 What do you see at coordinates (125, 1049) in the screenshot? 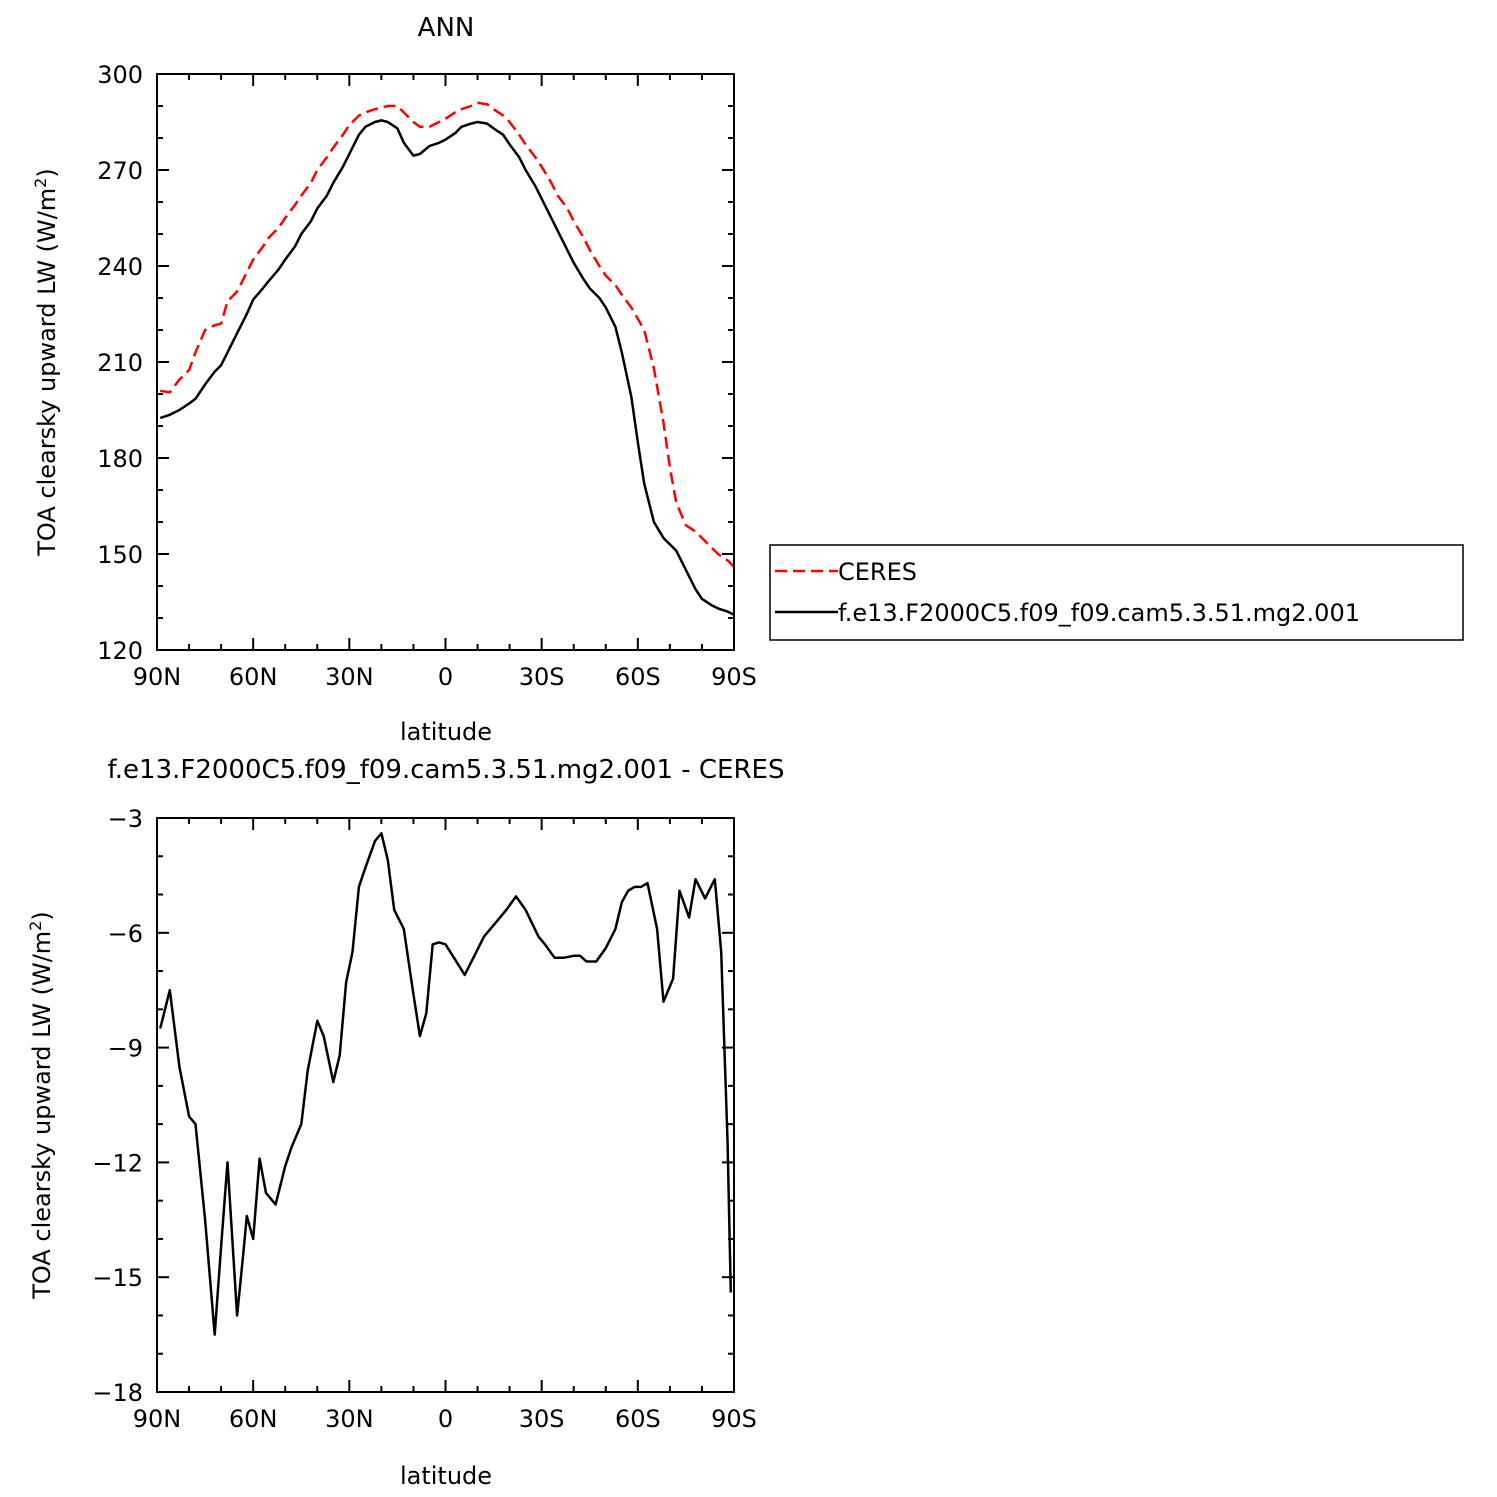
I see `panel-1-y-tick-label: −9` at bounding box center [125, 1049].